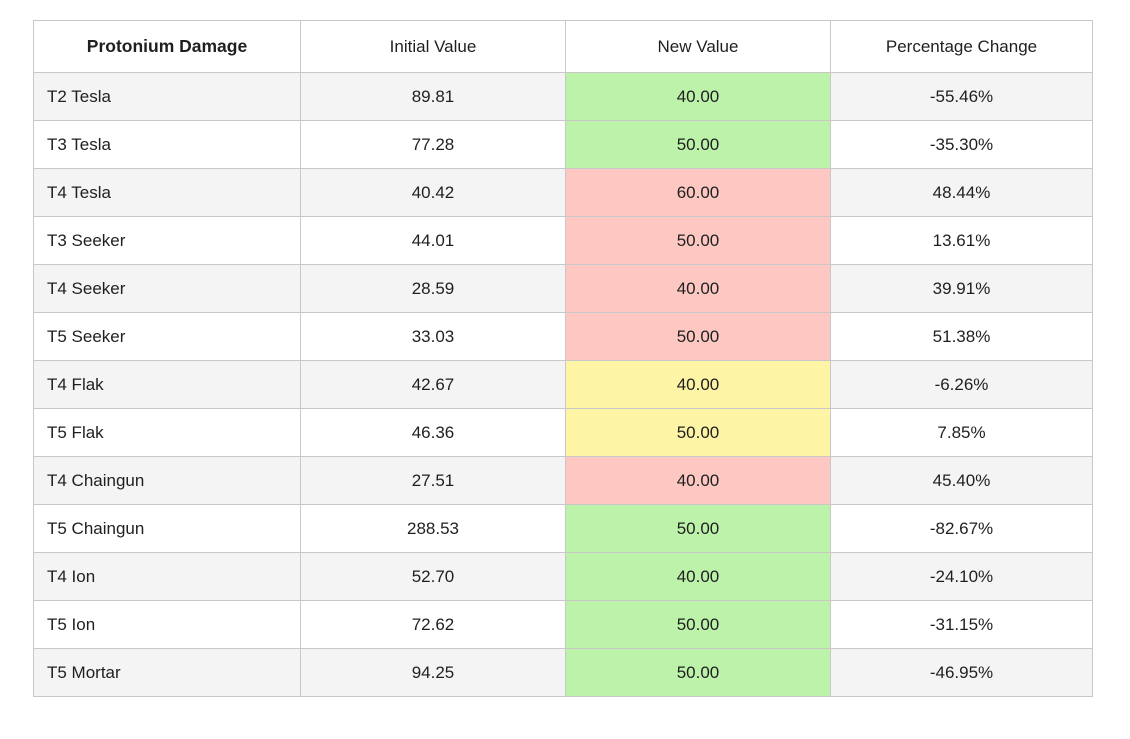  What do you see at coordinates (961, 336) in the screenshot?
I see `percentage-change-cell: 51.38%` at bounding box center [961, 336].